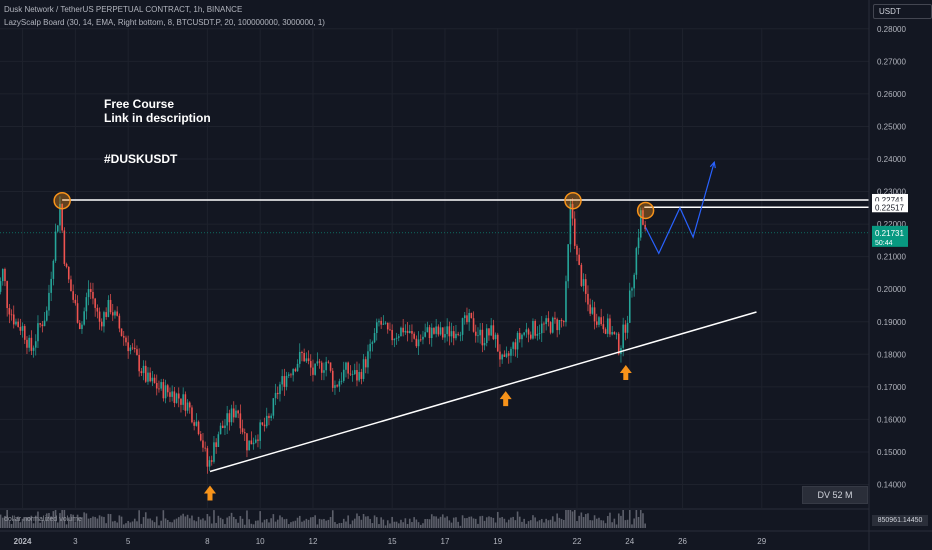 The height and width of the screenshot is (550, 932). What do you see at coordinates (891, 452) in the screenshot?
I see `y-tick-label: 0.15000` at bounding box center [891, 452].